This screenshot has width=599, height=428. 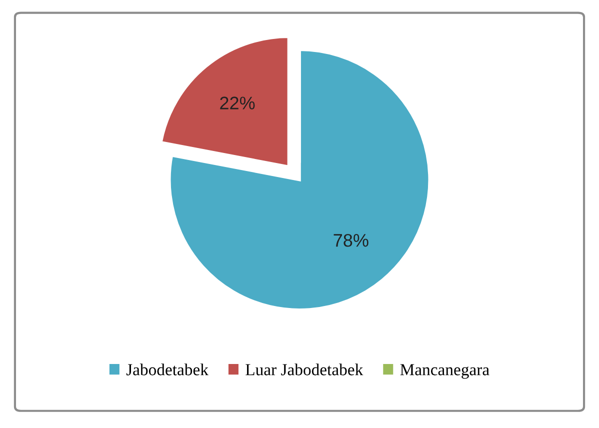 I want to click on data-label: 22%, so click(x=237, y=103).